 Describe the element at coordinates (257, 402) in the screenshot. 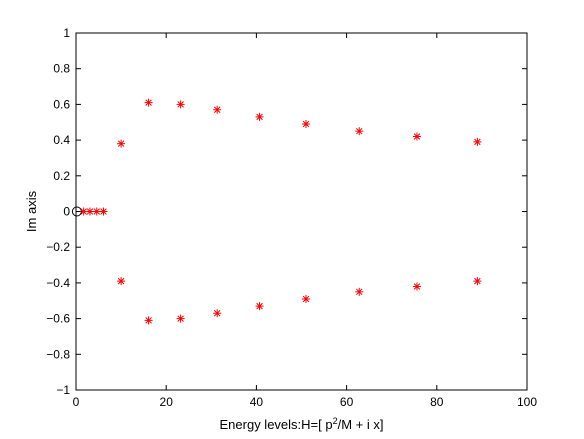

I see `x-tick-label: 40` at that location.